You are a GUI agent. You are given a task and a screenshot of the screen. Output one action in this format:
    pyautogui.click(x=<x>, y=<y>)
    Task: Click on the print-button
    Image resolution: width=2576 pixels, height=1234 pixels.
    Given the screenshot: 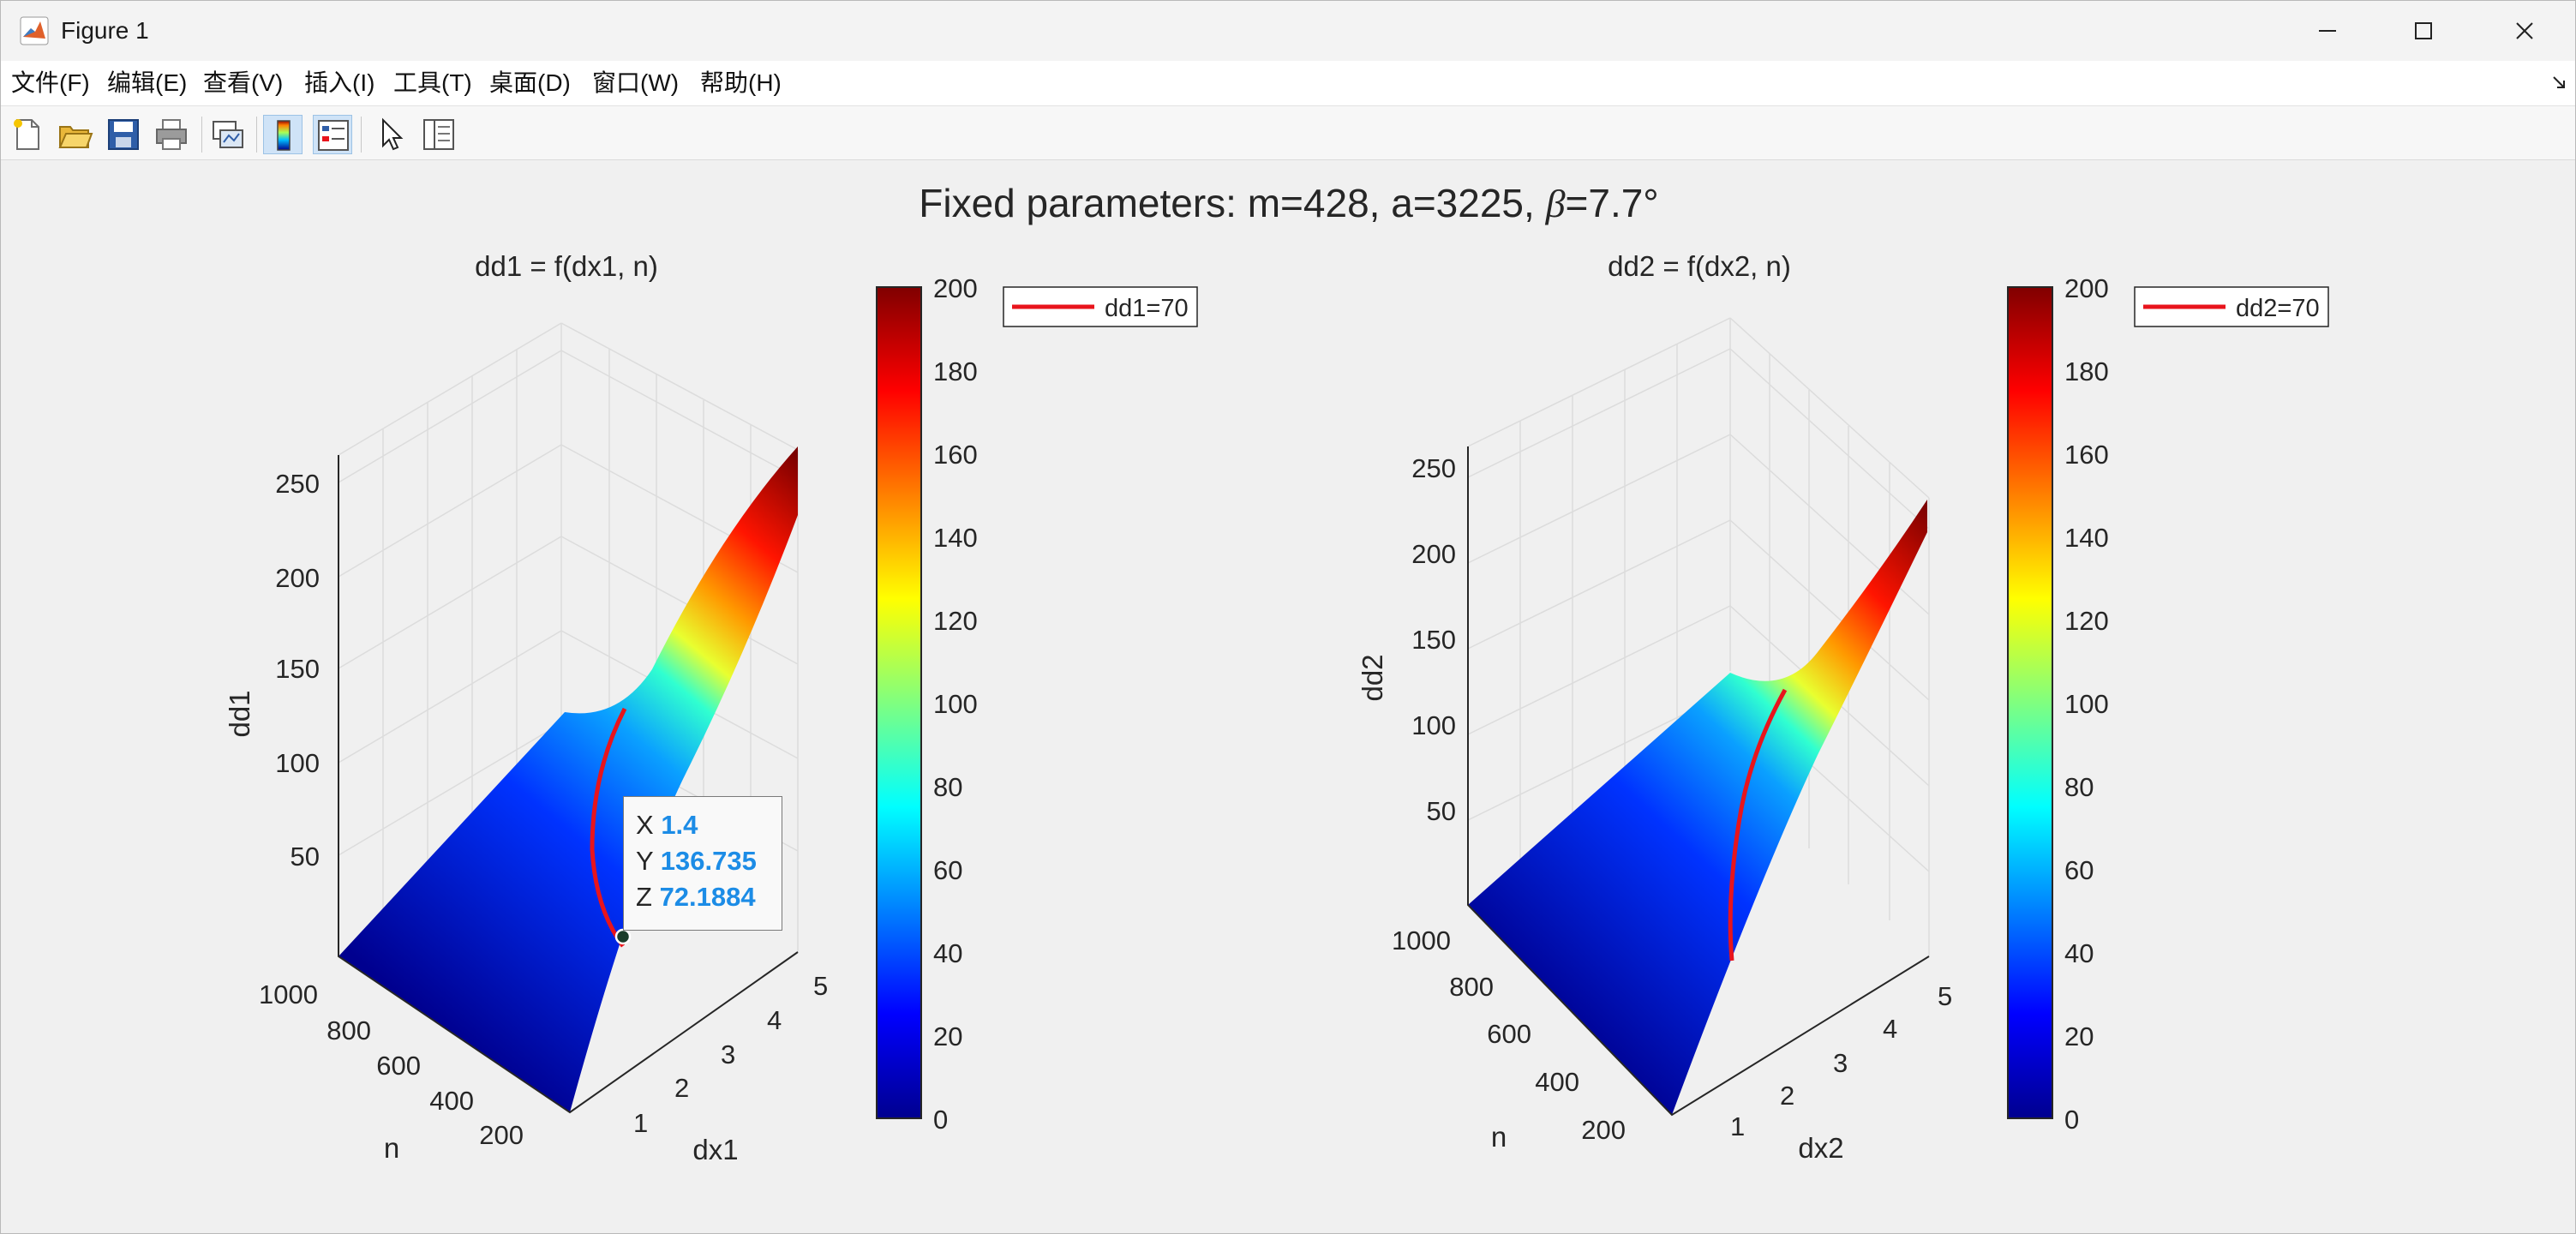 What is the action you would take?
    pyautogui.click(x=171, y=134)
    